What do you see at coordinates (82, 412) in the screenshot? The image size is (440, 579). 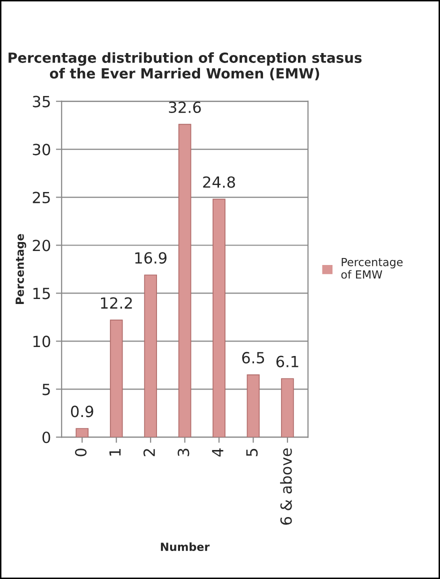 I see `data-label: 0.9` at bounding box center [82, 412].